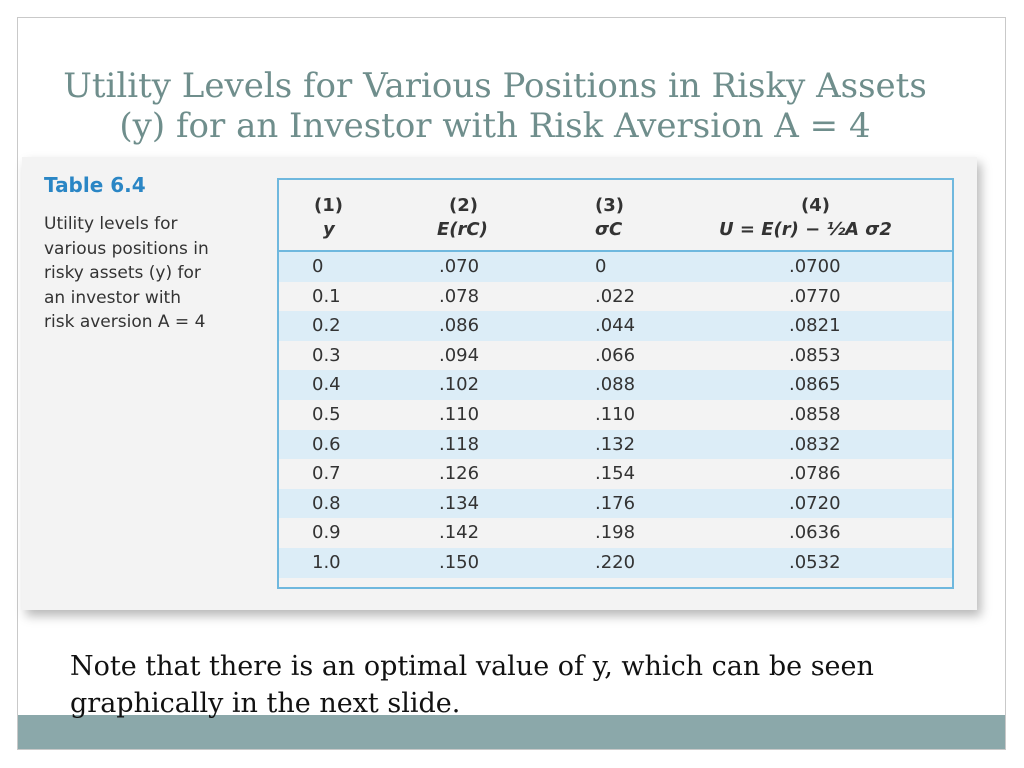 This screenshot has height=768, width=1024. Describe the element at coordinates (326, 355) in the screenshot. I see `cell-y: 0.3` at that location.